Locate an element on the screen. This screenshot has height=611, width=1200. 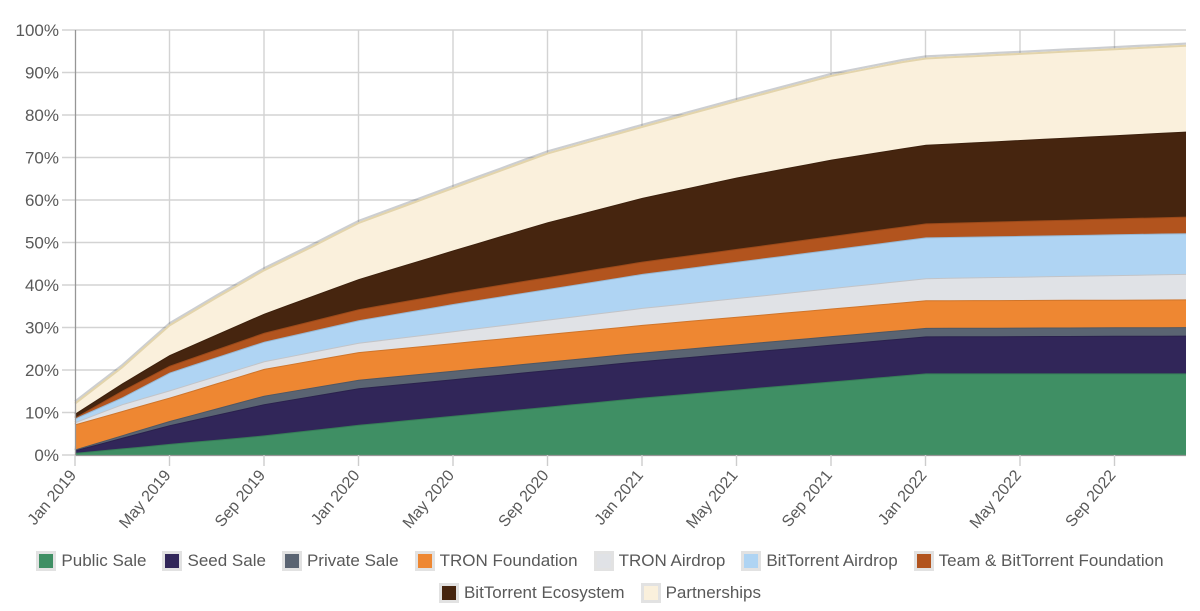
svg-text: 100% is located at coordinates (37, 30).